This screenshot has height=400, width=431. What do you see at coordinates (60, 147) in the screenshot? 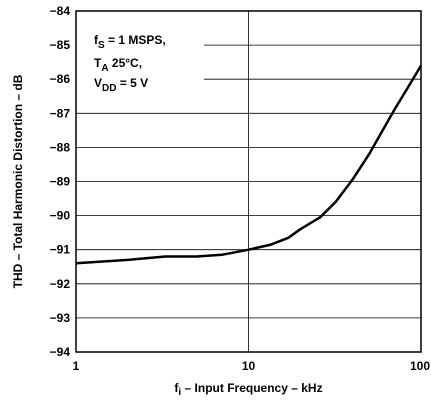
I see `y-tick-label: −88` at bounding box center [60, 147].